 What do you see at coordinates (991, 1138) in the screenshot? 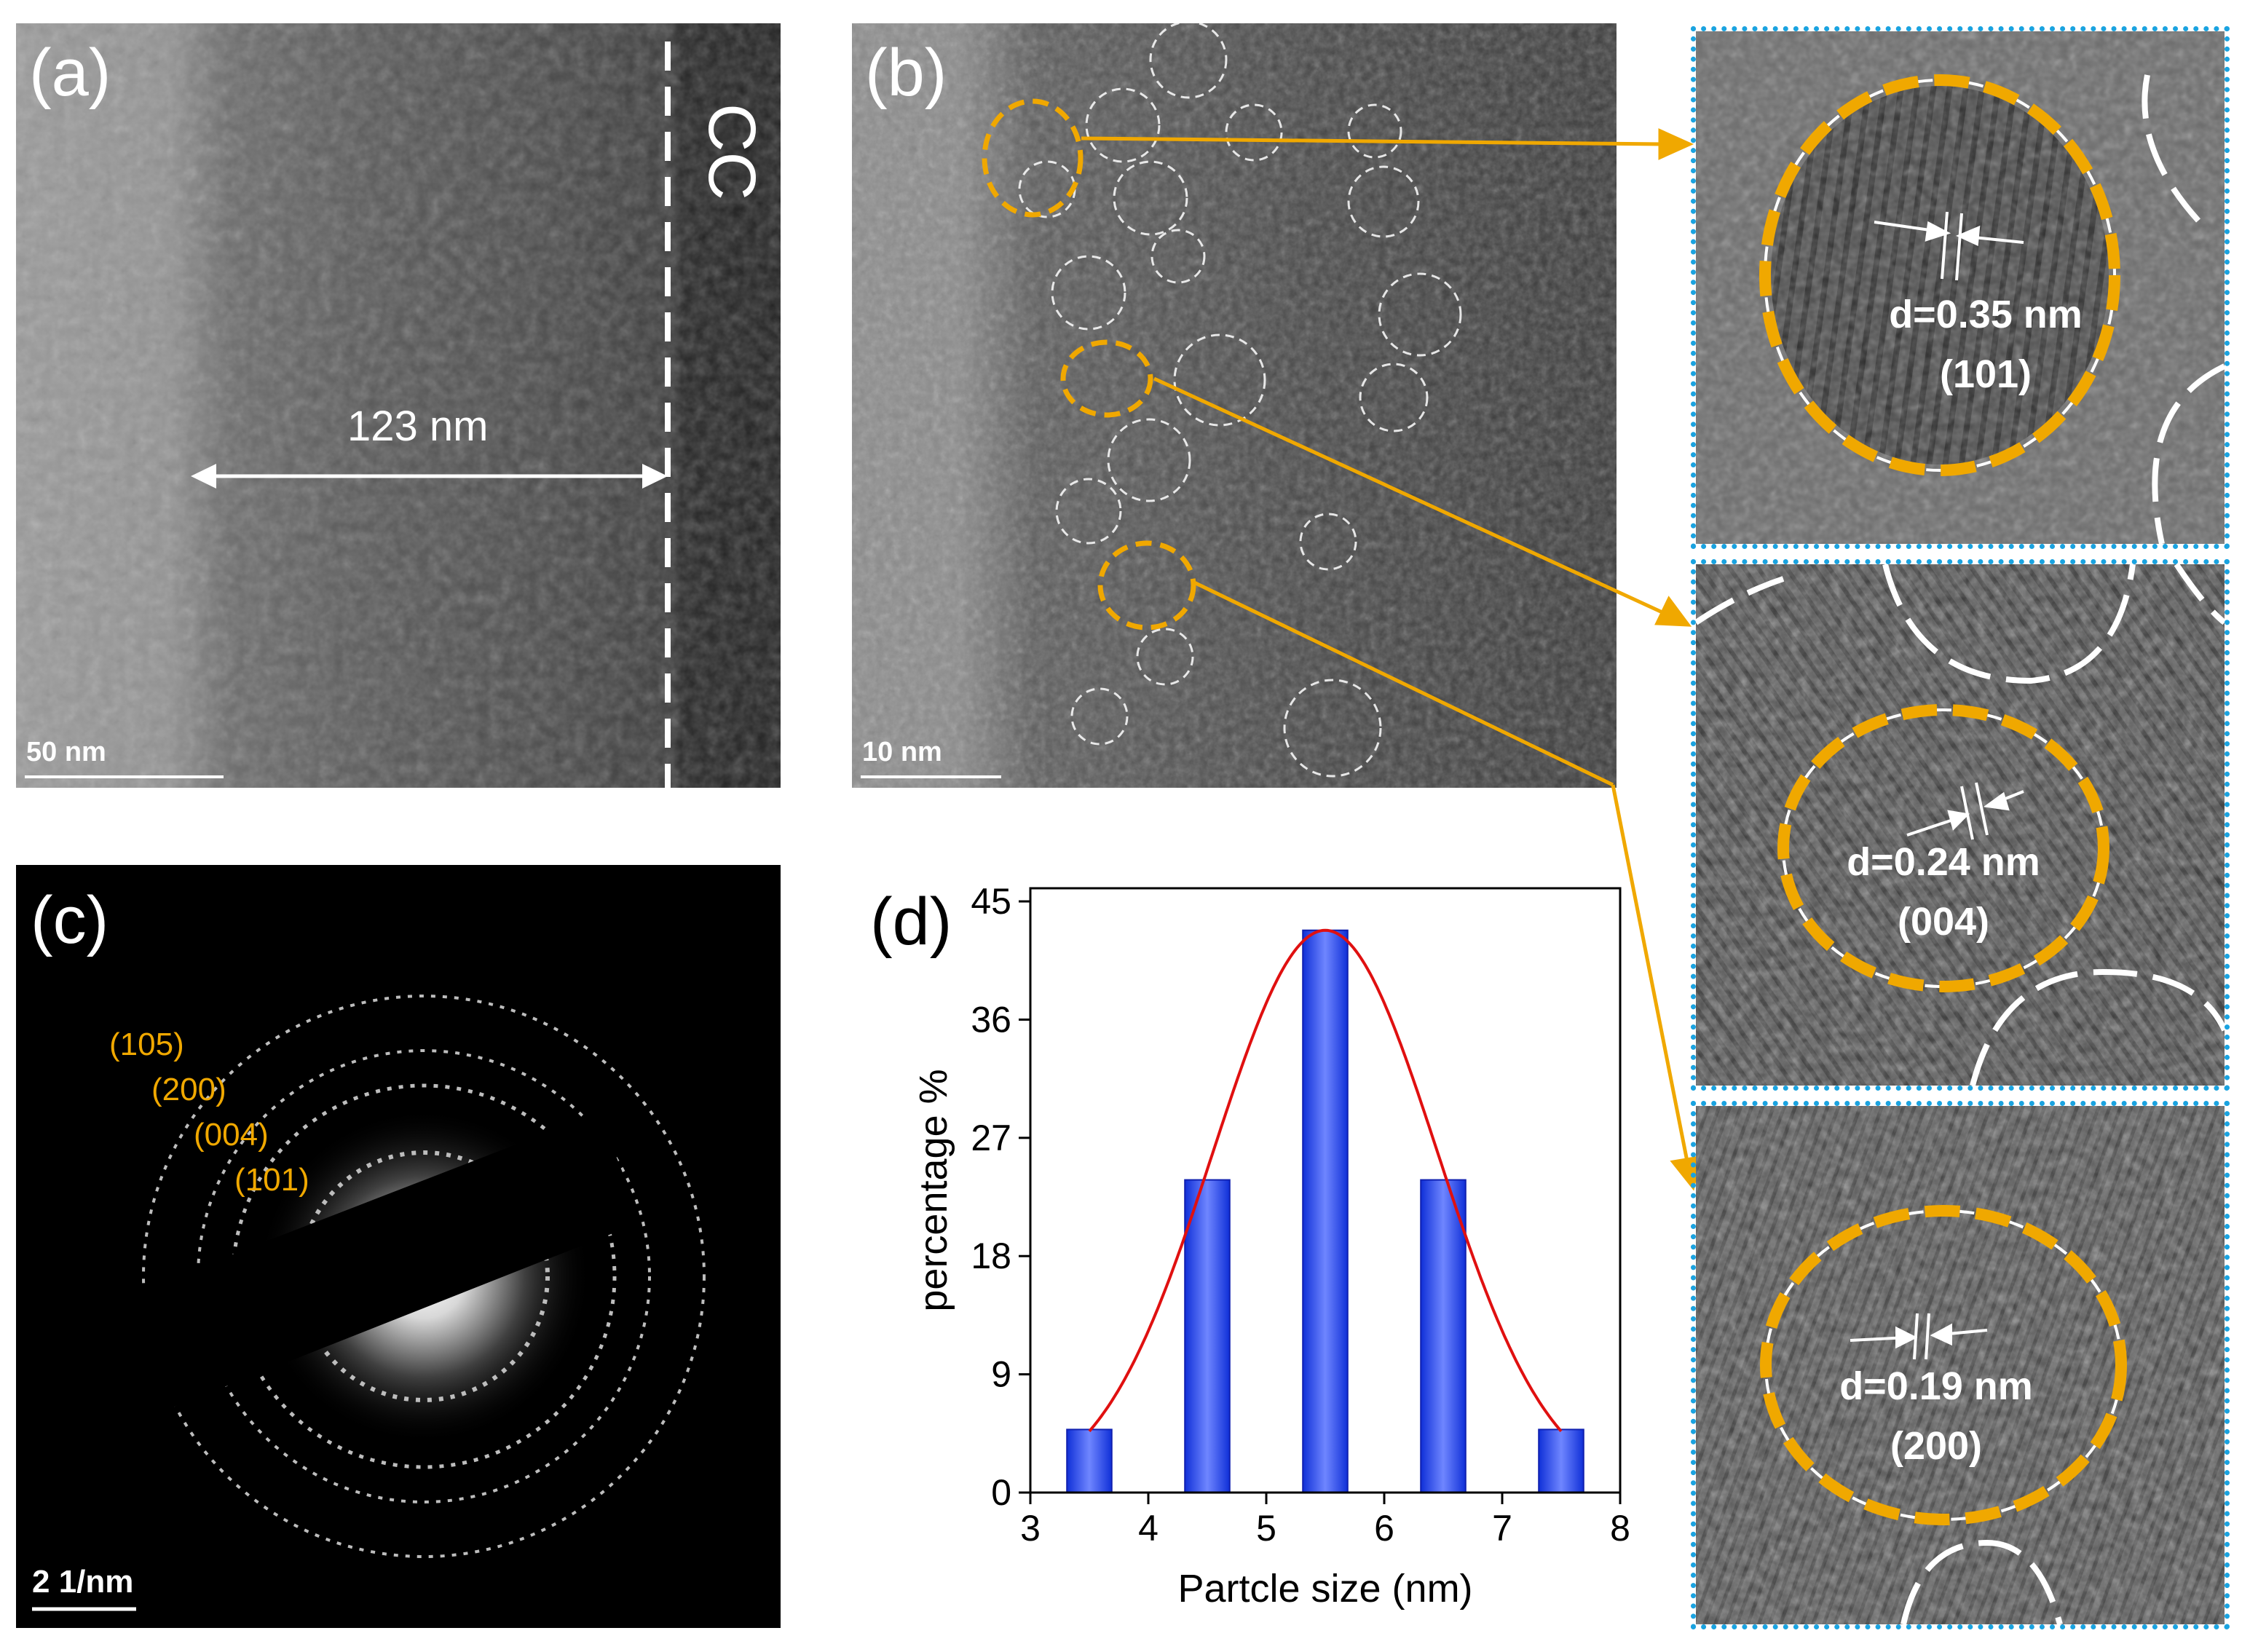
I see `y-tick-label: 27` at bounding box center [991, 1138].